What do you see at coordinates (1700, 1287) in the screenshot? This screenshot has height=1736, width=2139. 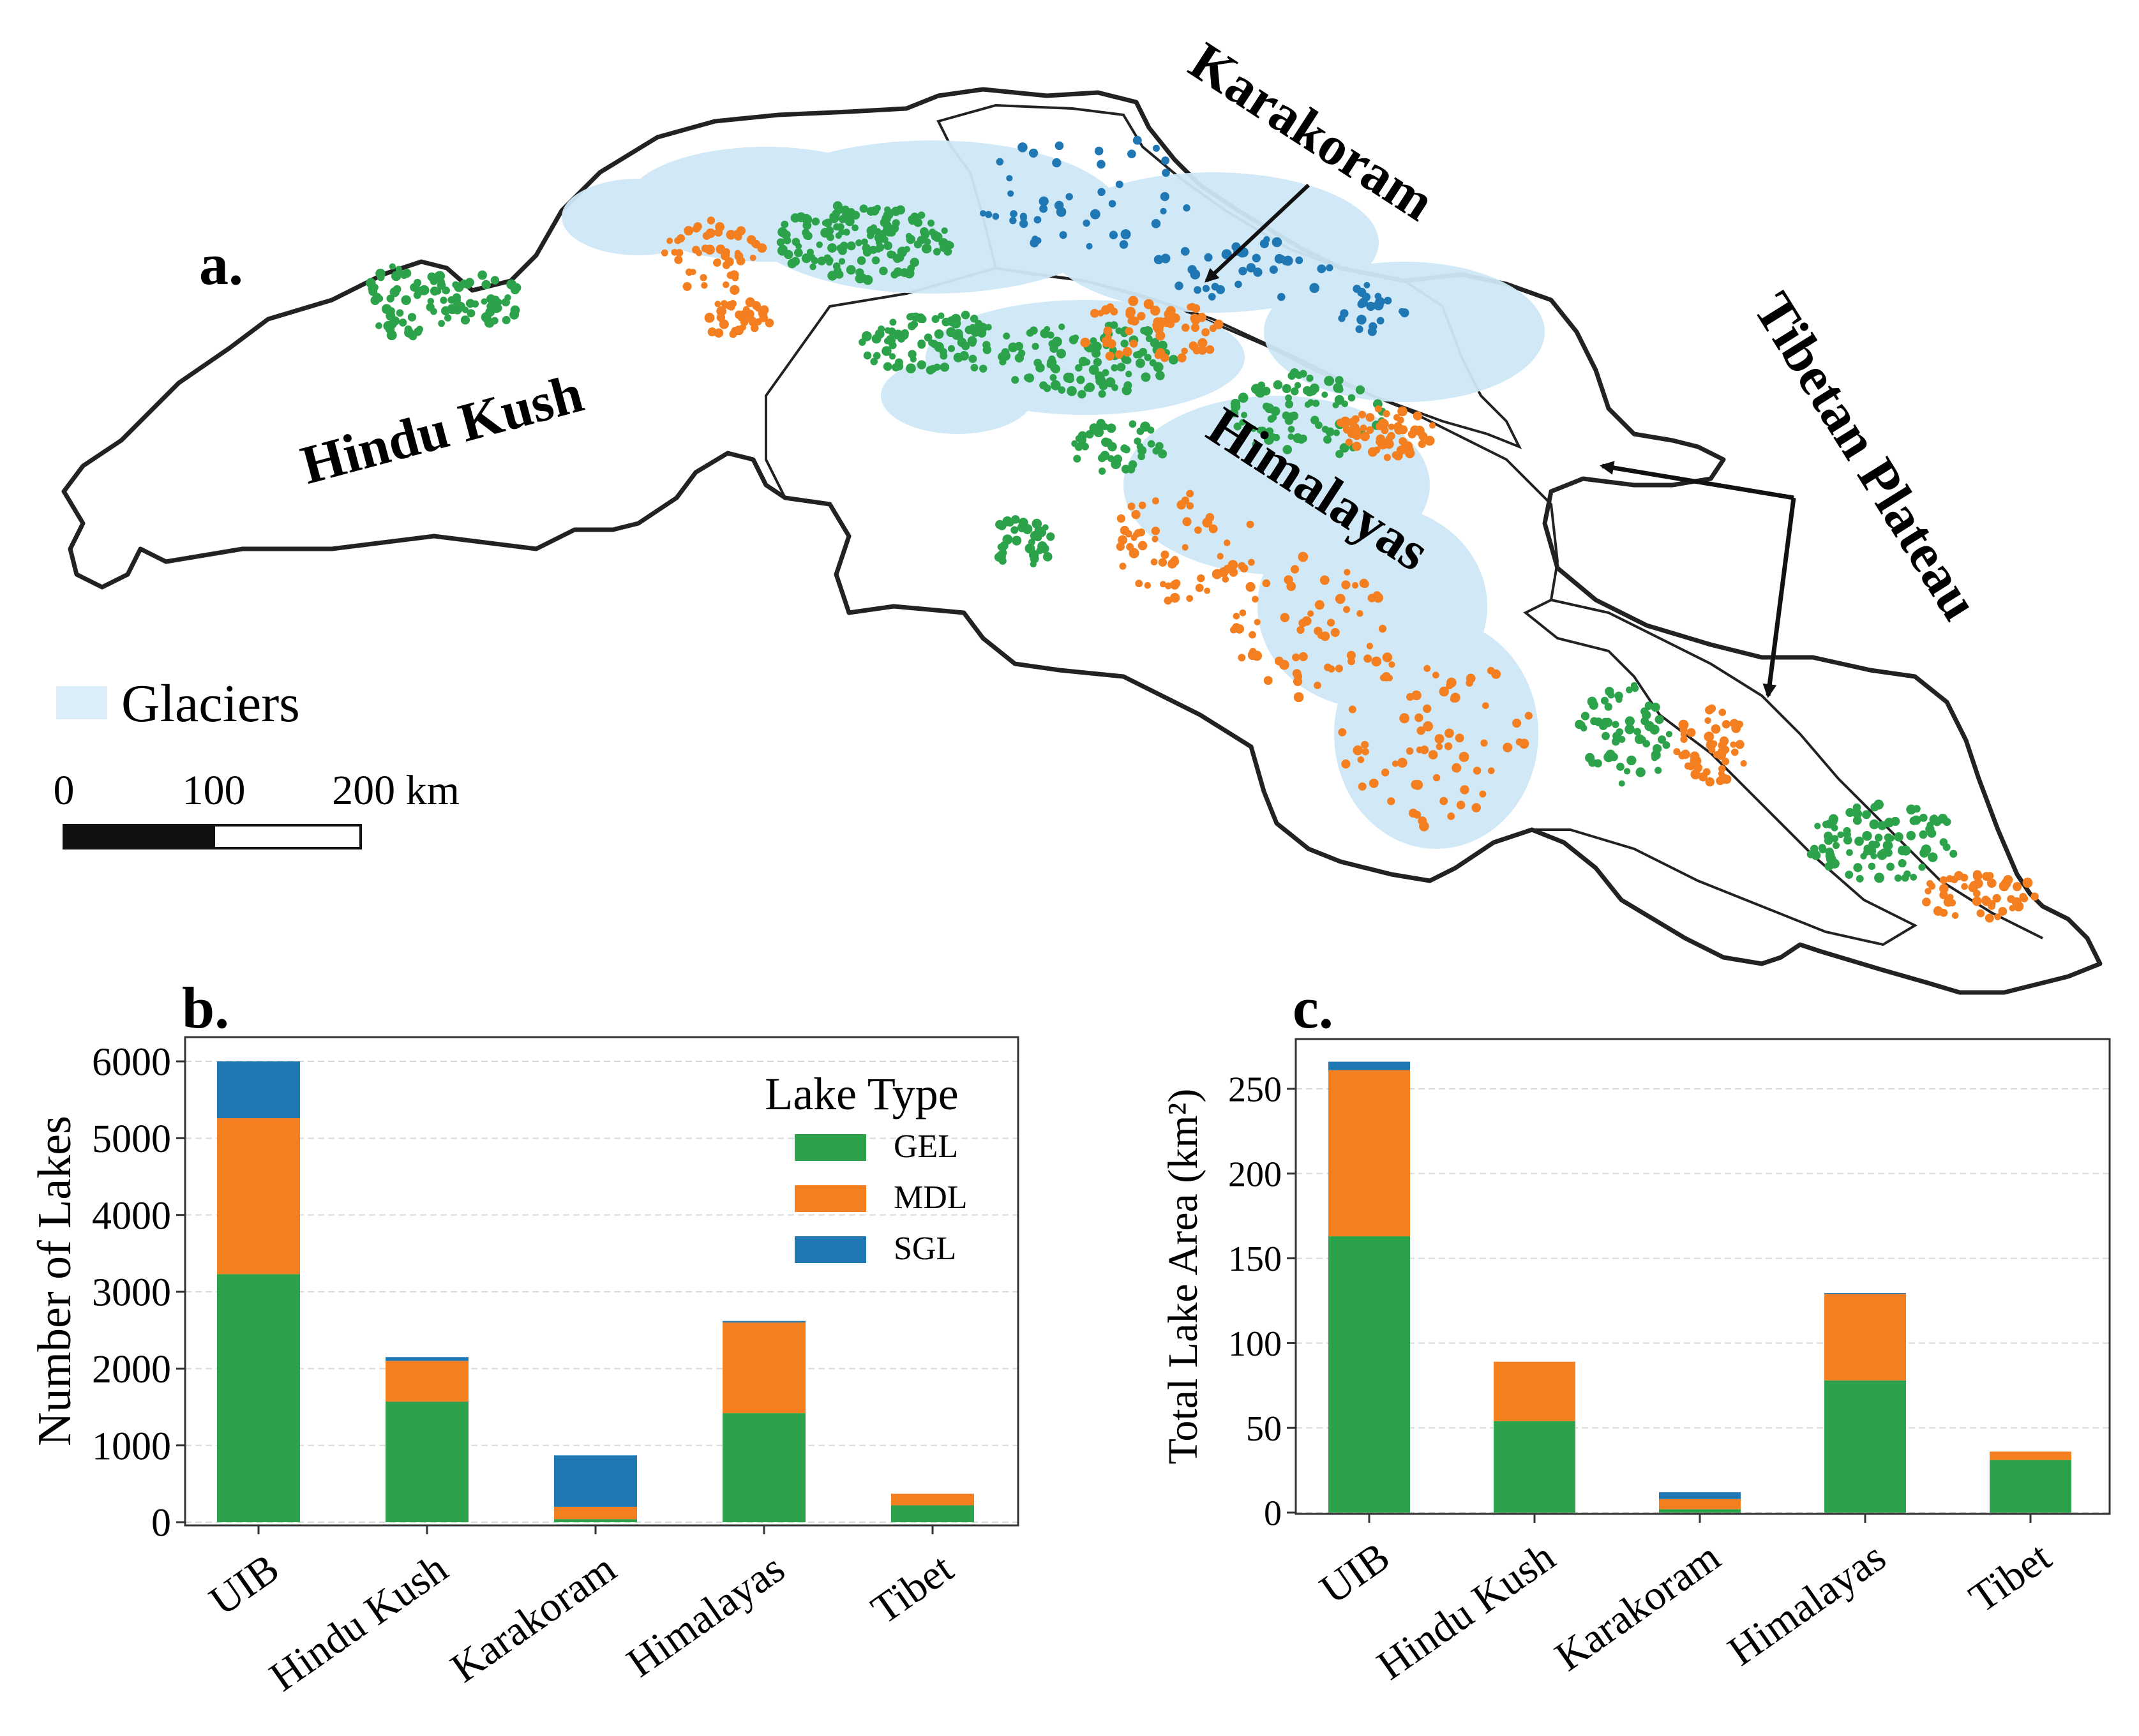 I see `chart-c-bars` at bounding box center [1700, 1287].